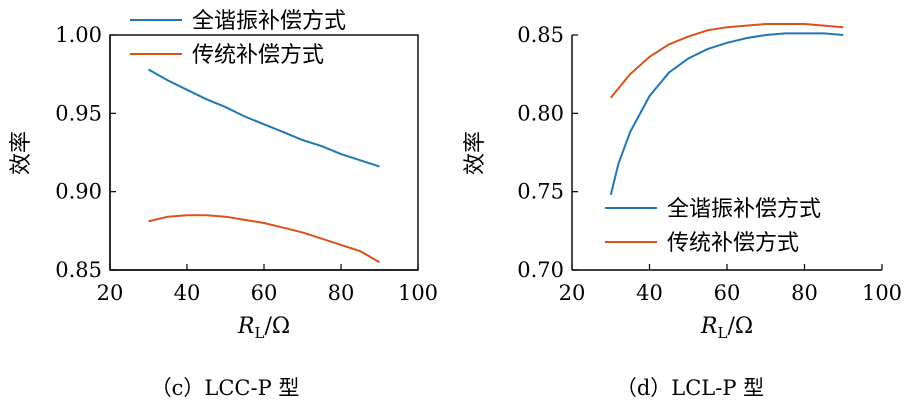 This screenshot has height=408, width=904. Describe the element at coordinates (246, 326) in the screenshot. I see `x-axis-label-main-c: R` at that location.